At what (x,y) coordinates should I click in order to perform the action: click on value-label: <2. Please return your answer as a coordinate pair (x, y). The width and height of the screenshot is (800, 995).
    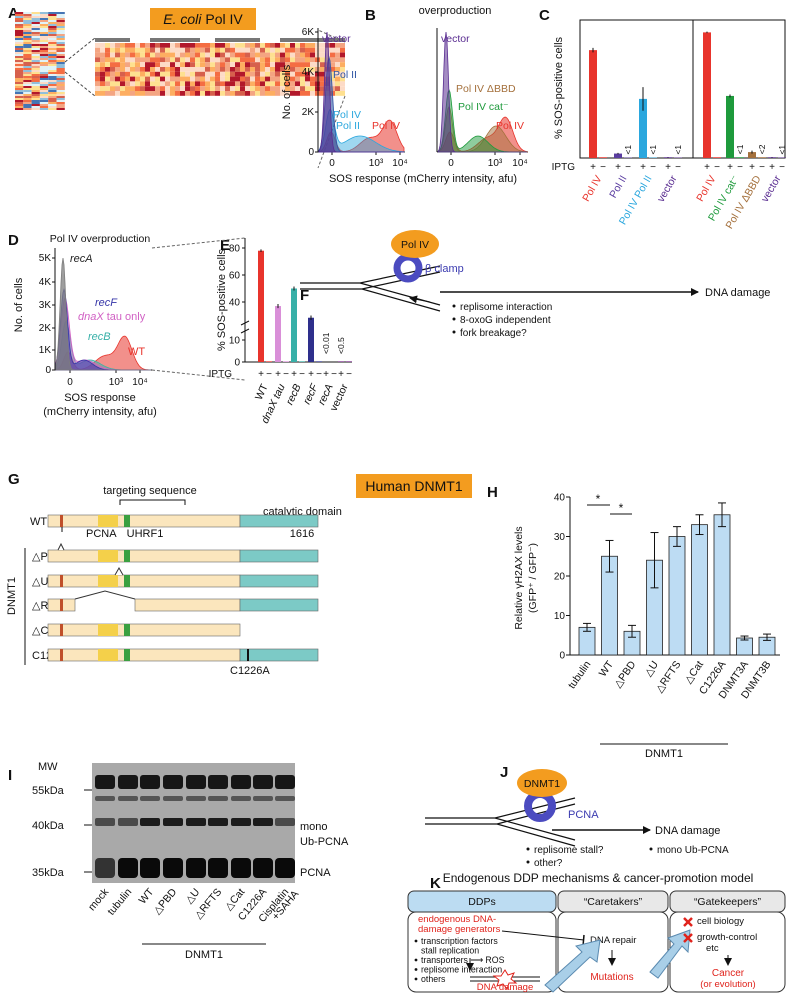
    Looking at the image, I should click on (762, 149).